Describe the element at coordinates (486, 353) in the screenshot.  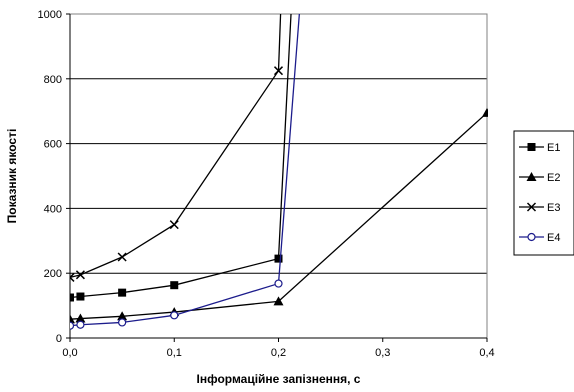
I see `x-tick-label: 0,4` at that location.